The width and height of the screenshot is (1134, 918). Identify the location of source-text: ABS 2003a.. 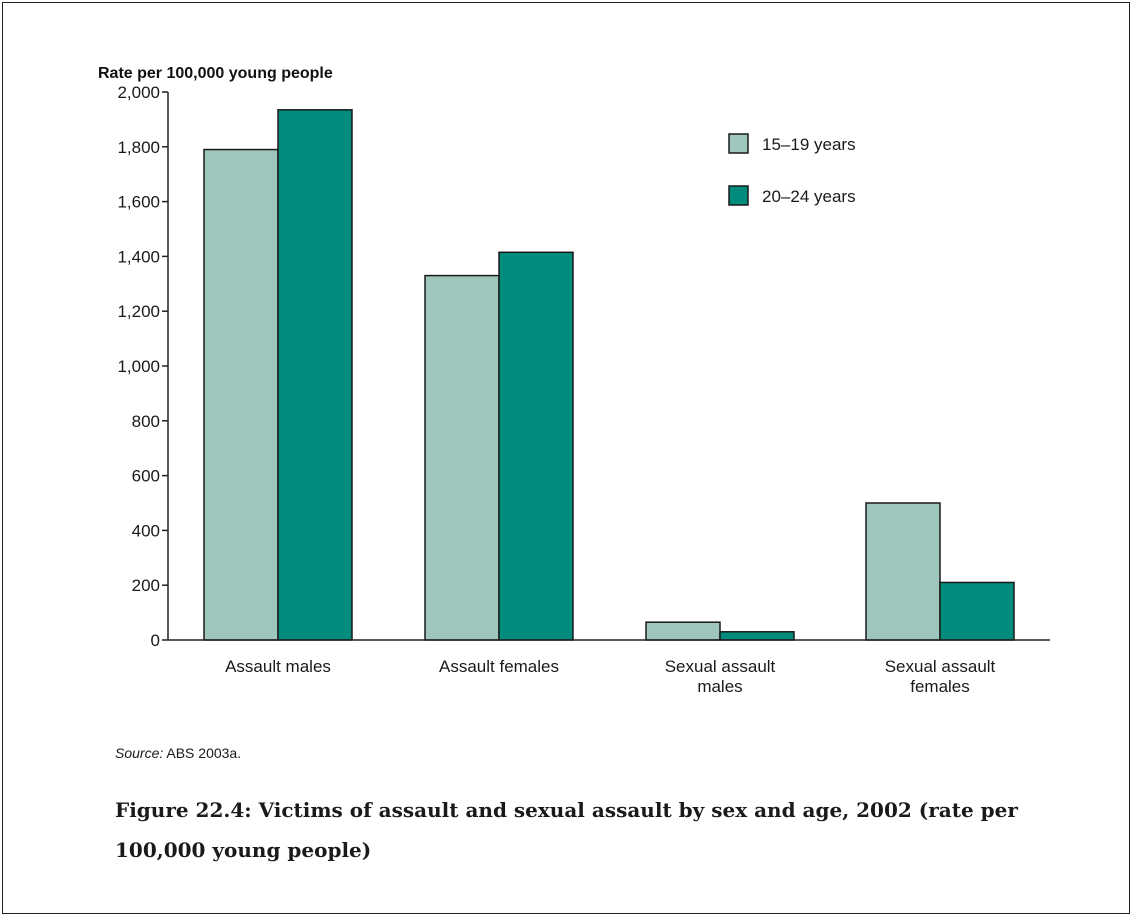
(204, 753).